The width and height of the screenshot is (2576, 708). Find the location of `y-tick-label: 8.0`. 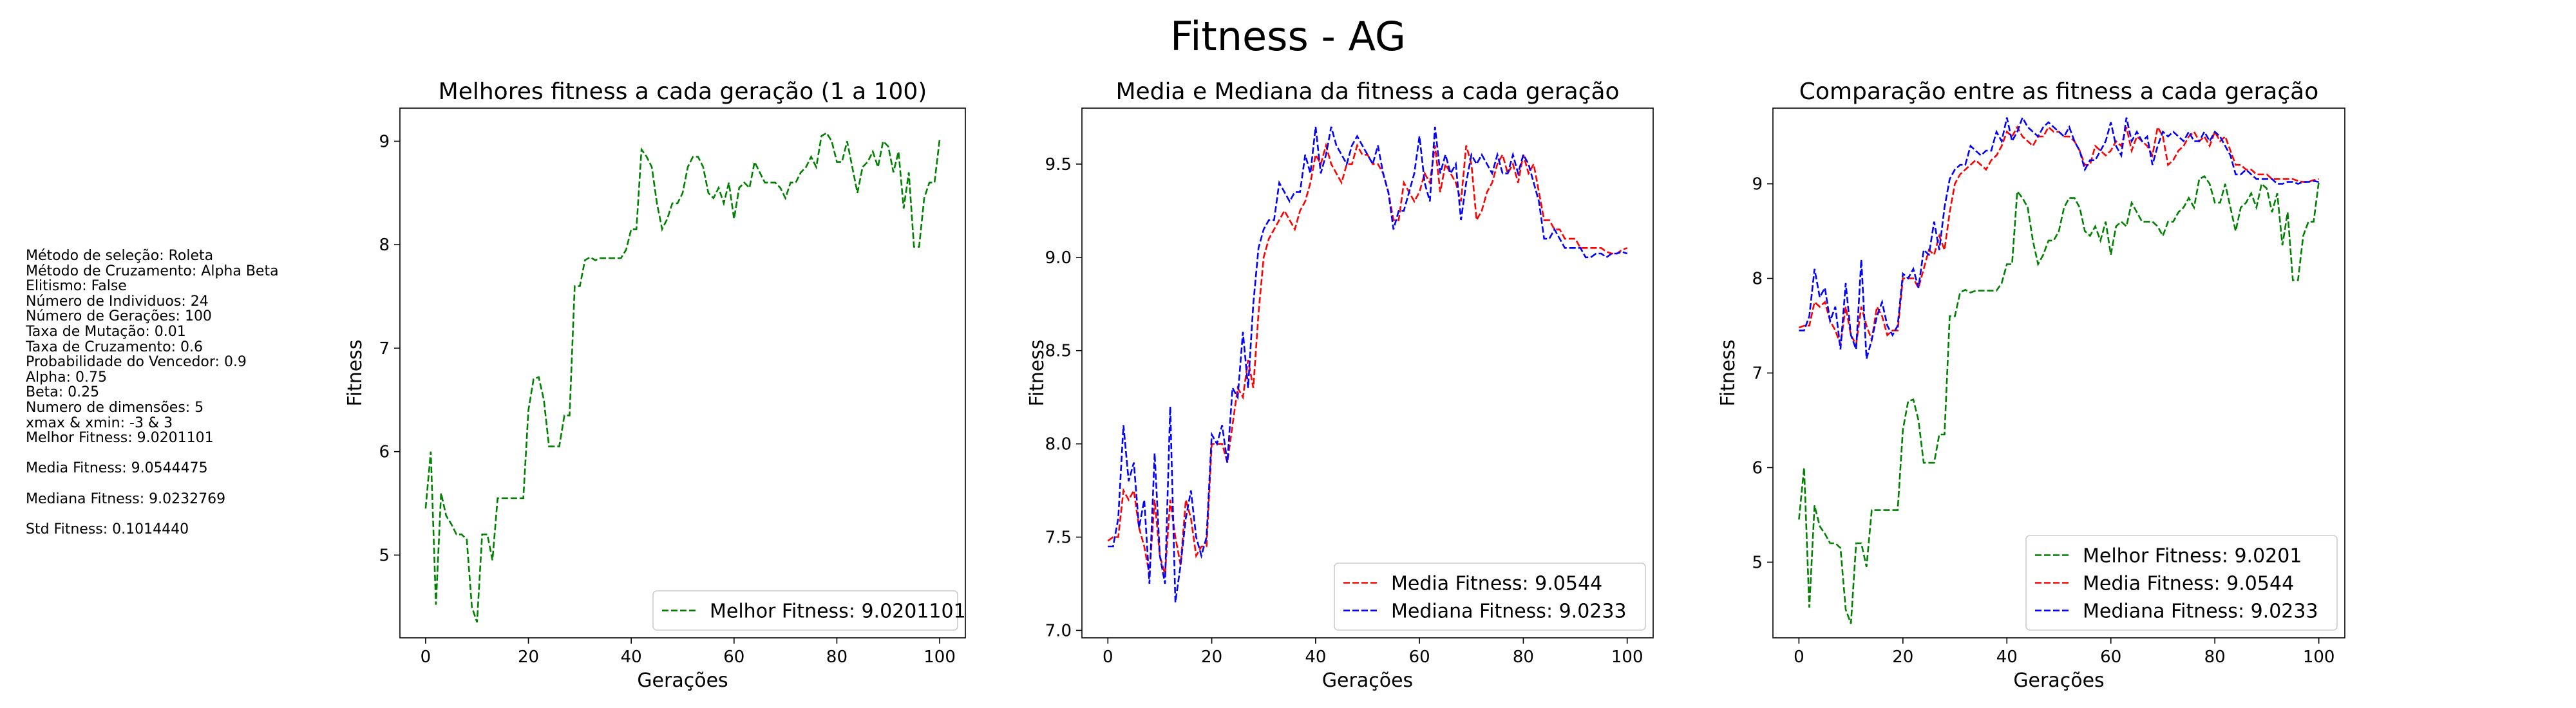

y-tick-label: 8.0 is located at coordinates (1059, 444).